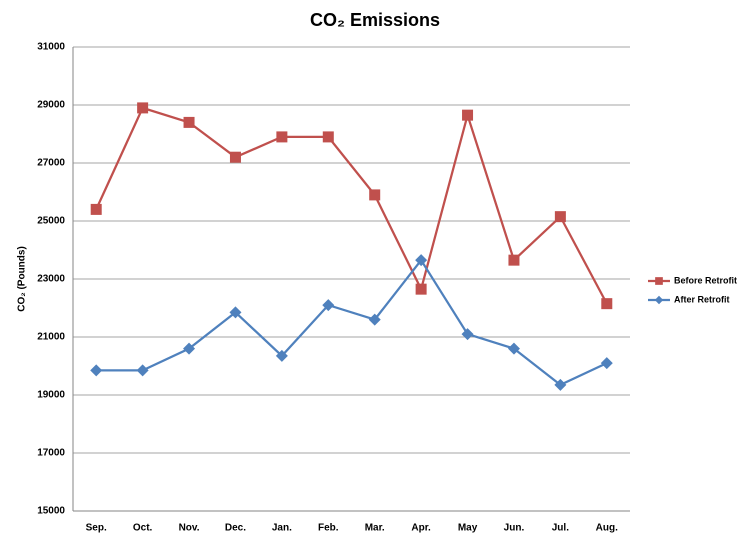 This screenshot has width=750, height=547. I want to click on x-tick-label: Jul., so click(560, 528).